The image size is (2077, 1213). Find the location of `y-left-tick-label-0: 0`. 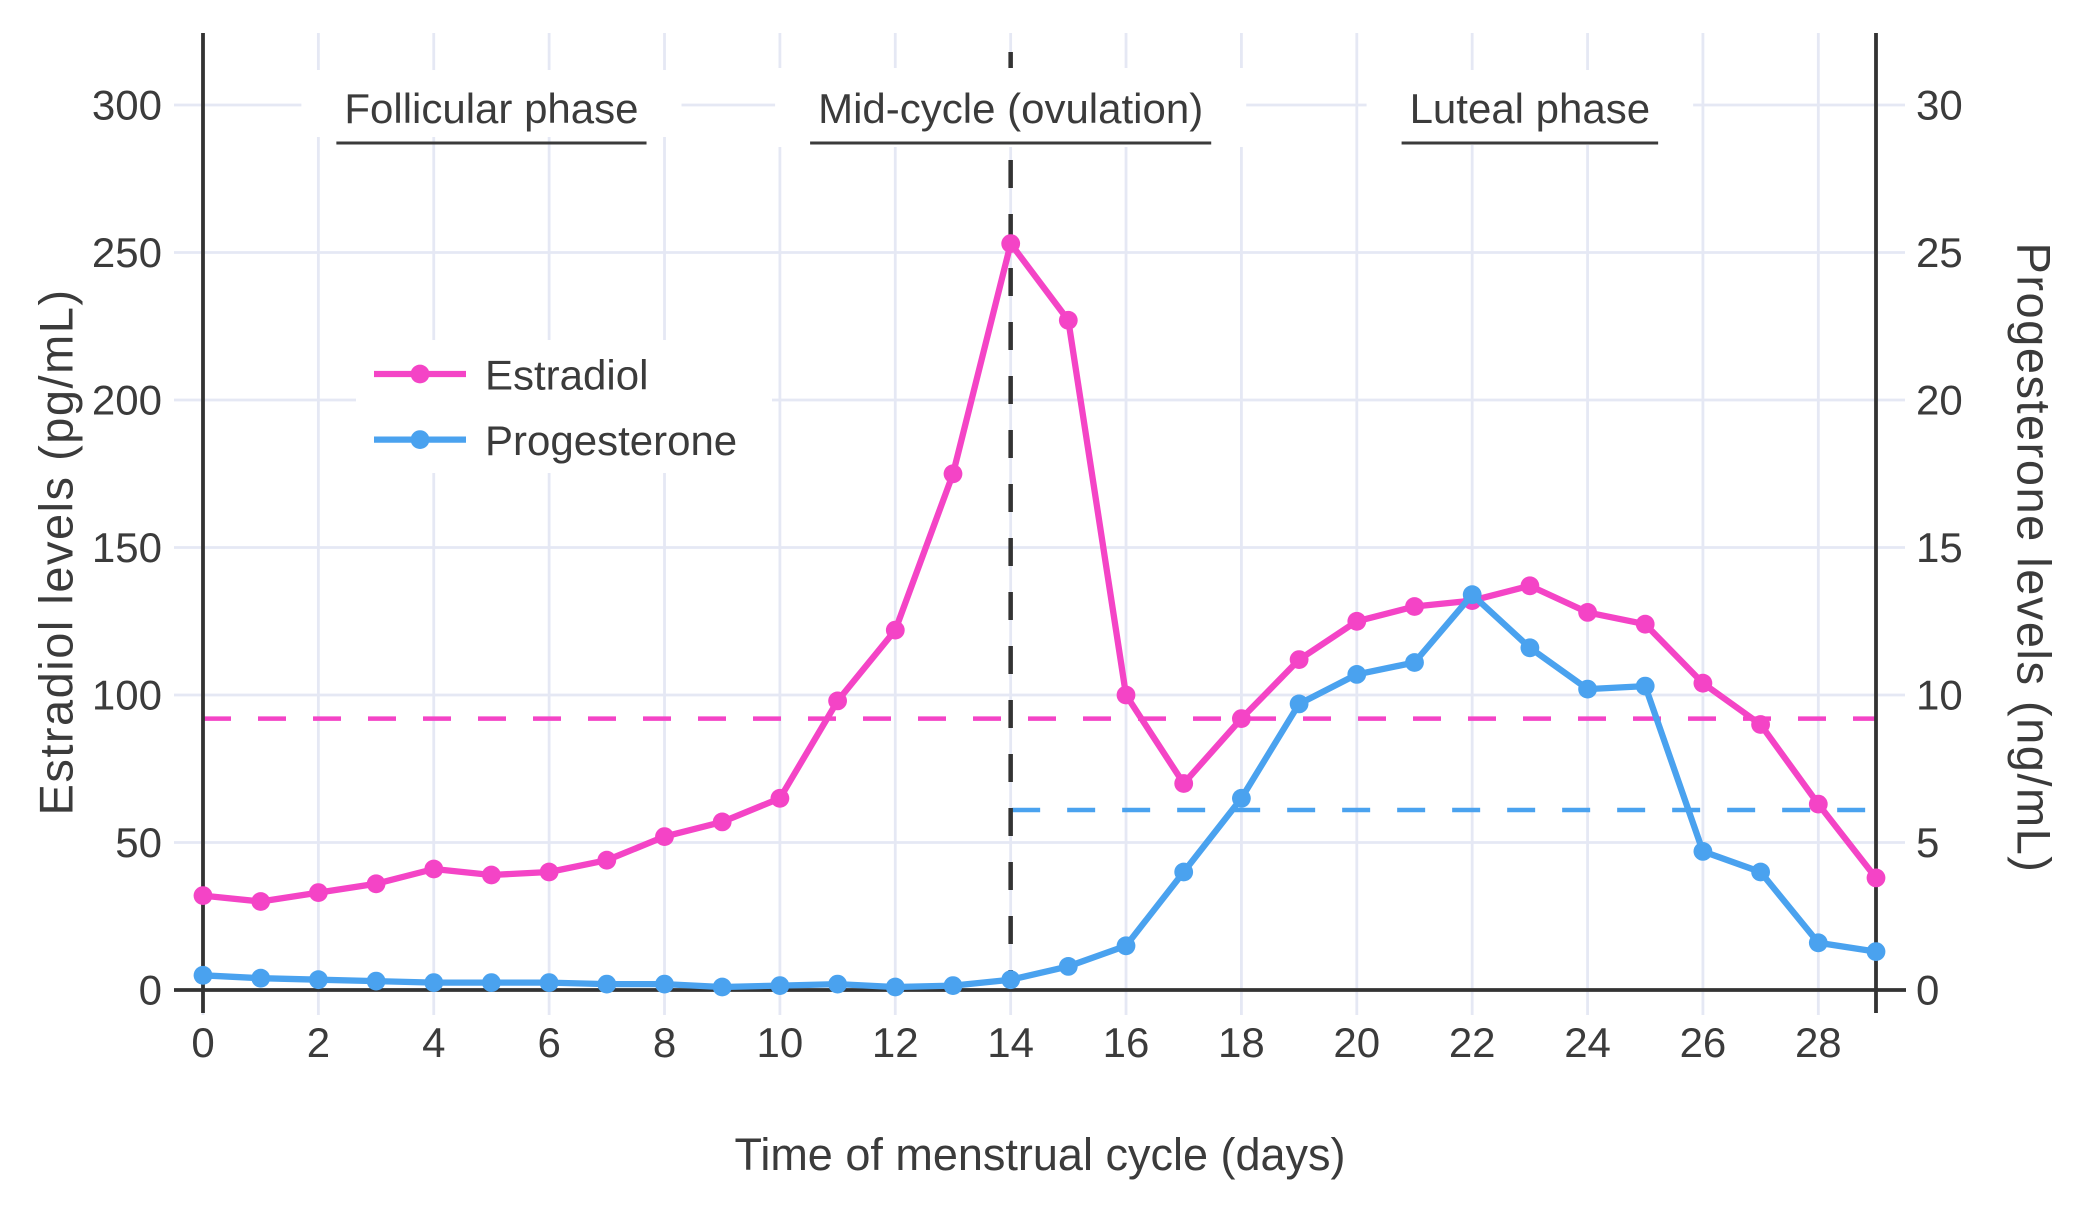

y-left-tick-label-0: 0 is located at coordinates (150, 990).